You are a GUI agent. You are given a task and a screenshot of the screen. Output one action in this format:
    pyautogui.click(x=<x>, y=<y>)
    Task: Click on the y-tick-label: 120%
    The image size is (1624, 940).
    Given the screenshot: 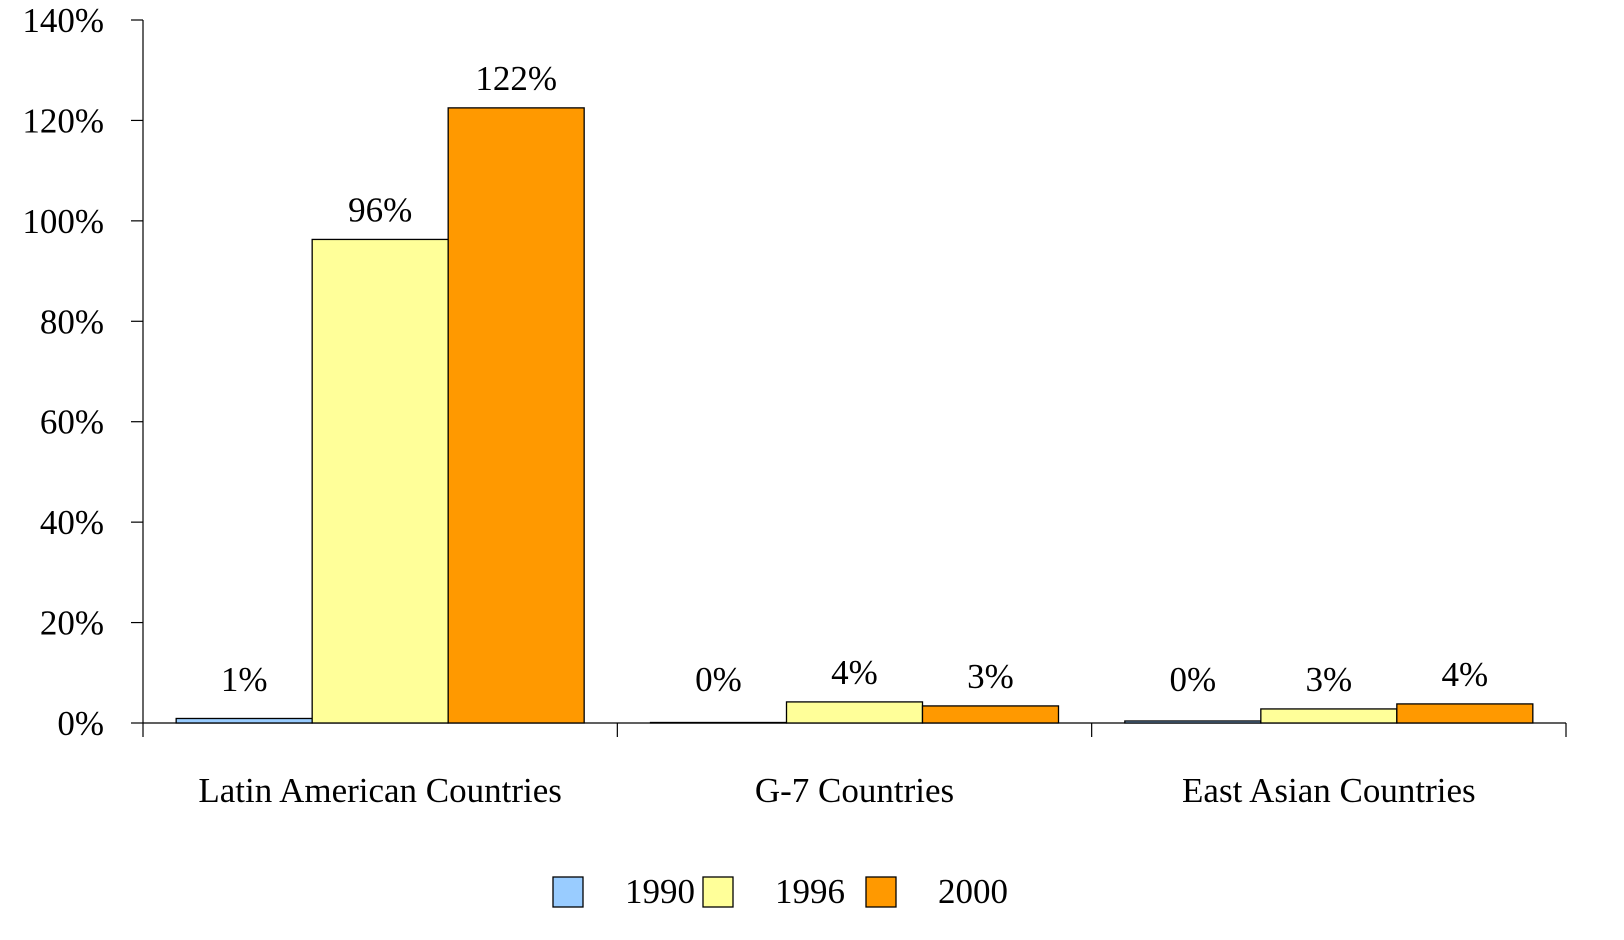 What is the action you would take?
    pyautogui.click(x=63, y=120)
    